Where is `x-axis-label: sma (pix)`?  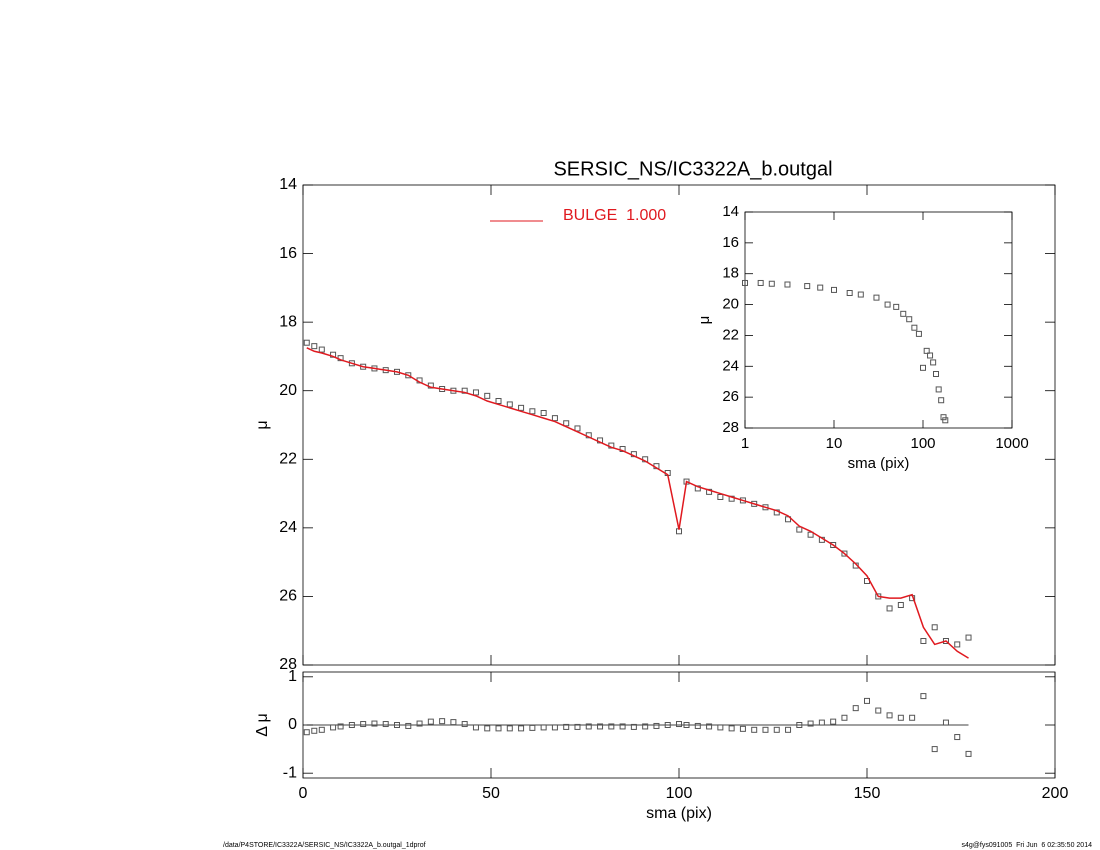
x-axis-label: sma (pix) is located at coordinates (679, 813).